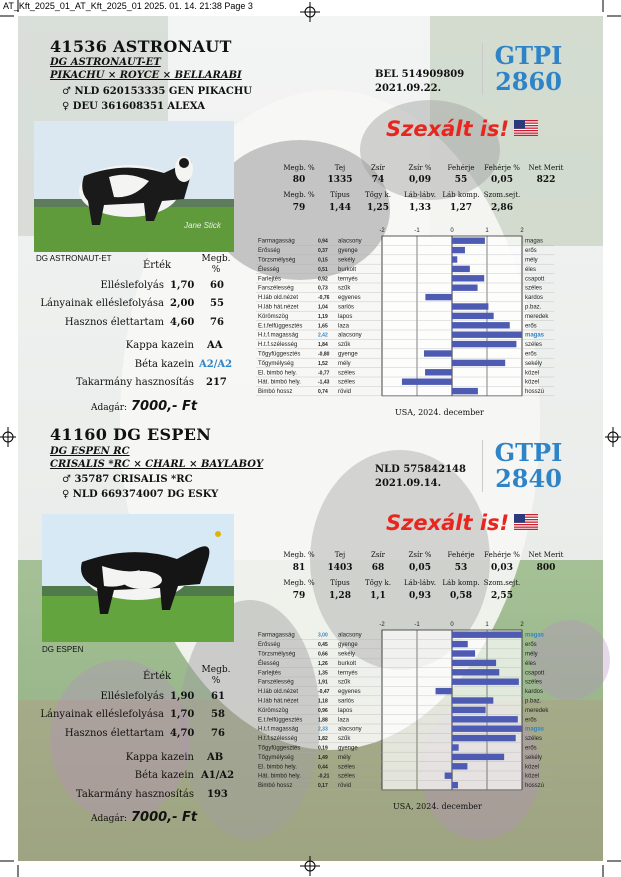 The width and height of the screenshot is (621, 877). What do you see at coordinates (323, 289) in the screenshot?
I see `trait-value: 0,73` at bounding box center [323, 289].